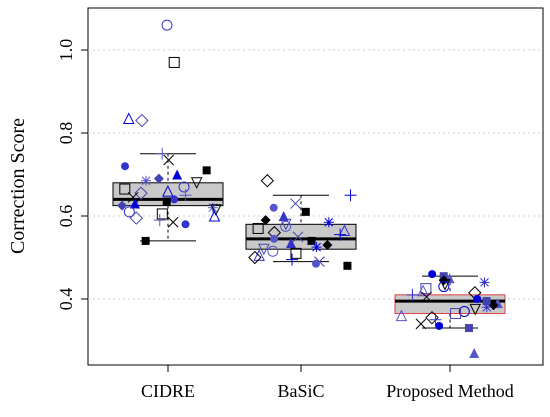  What do you see at coordinates (66, 216) in the screenshot?
I see `y-tick-label: 0.6` at bounding box center [66, 216].